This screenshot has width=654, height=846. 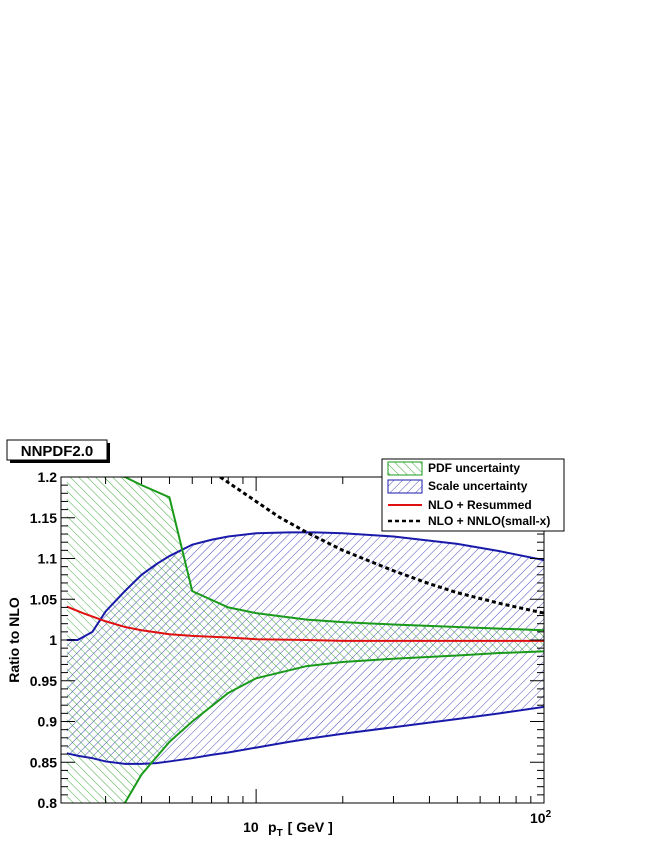 What do you see at coordinates (43, 599) in the screenshot?
I see `y-tick-label: 1.05` at bounding box center [43, 599].